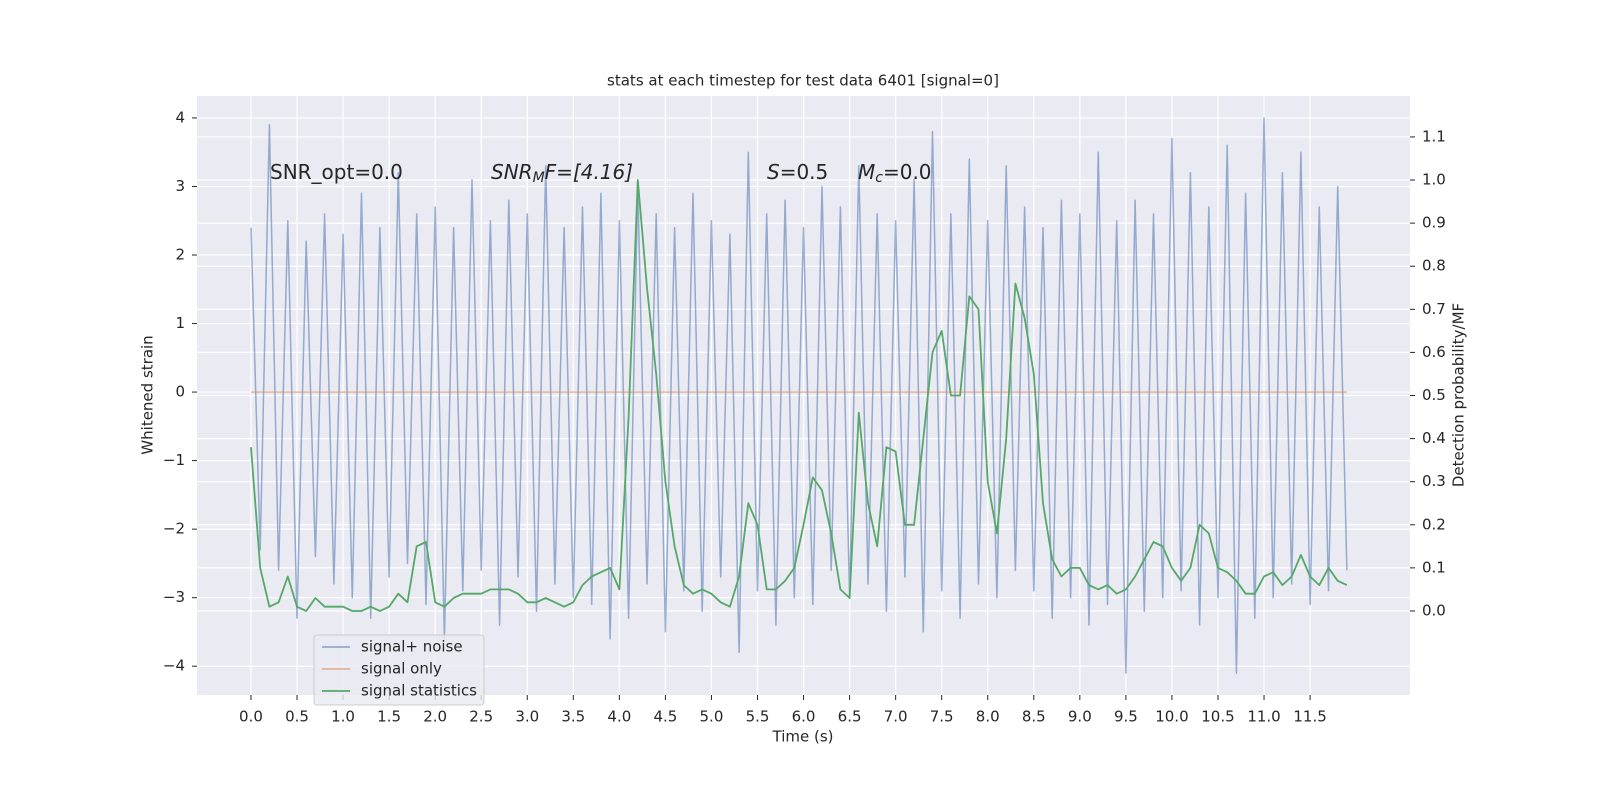 This screenshot has width=1600, height=800. Describe the element at coordinates (148, 394) in the screenshot. I see `y-axis-label: Whitened strain` at that location.